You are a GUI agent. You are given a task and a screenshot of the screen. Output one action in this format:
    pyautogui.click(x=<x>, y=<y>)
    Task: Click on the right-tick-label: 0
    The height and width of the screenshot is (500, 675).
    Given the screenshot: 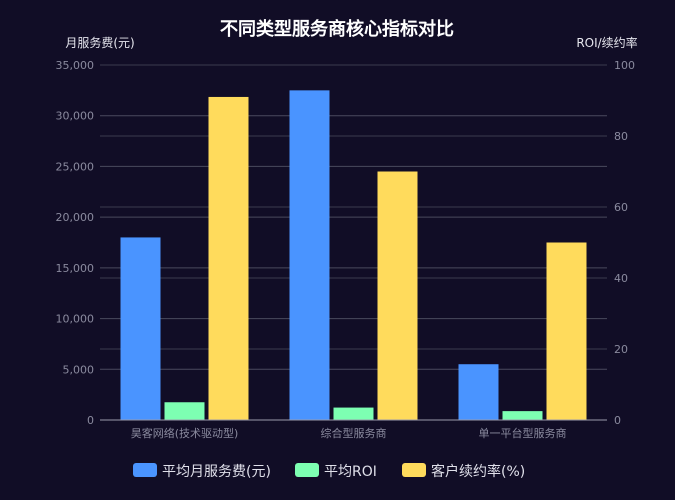 What is the action you would take?
    pyautogui.click(x=617, y=420)
    